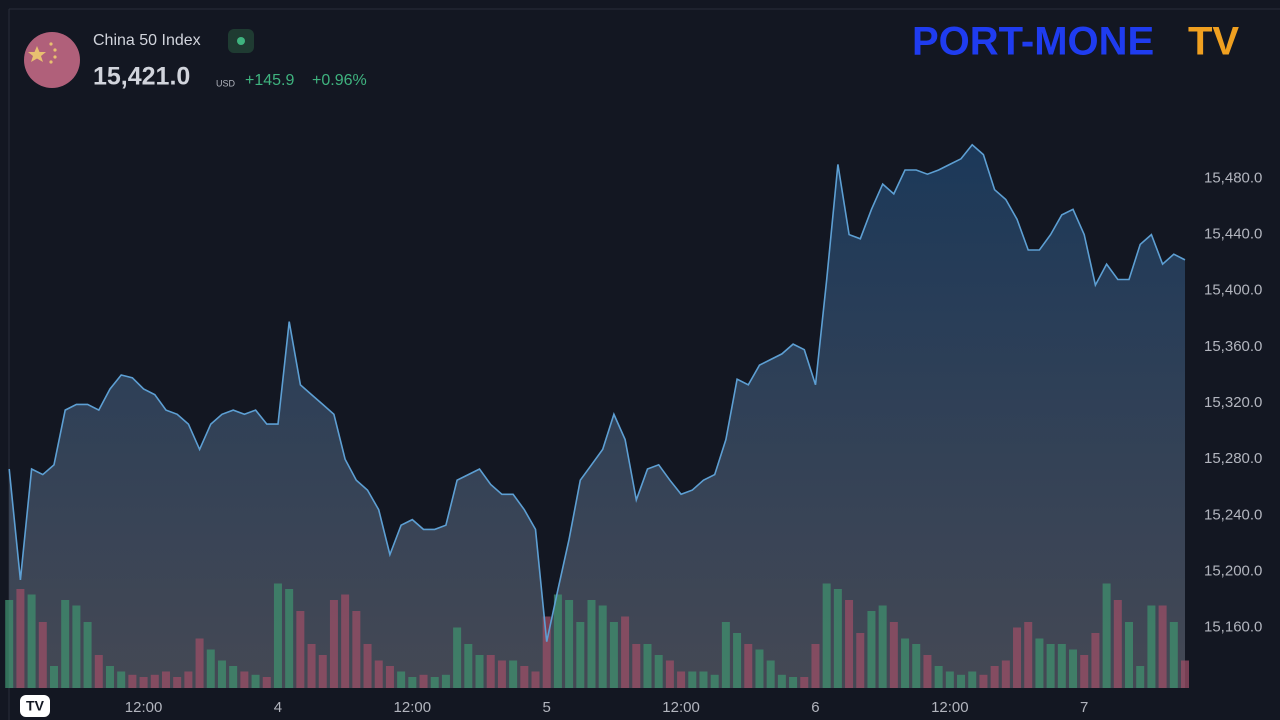 The width and height of the screenshot is (1280, 720). What do you see at coordinates (1213, 42) in the screenshot?
I see `logo-tv: TV` at bounding box center [1213, 42].